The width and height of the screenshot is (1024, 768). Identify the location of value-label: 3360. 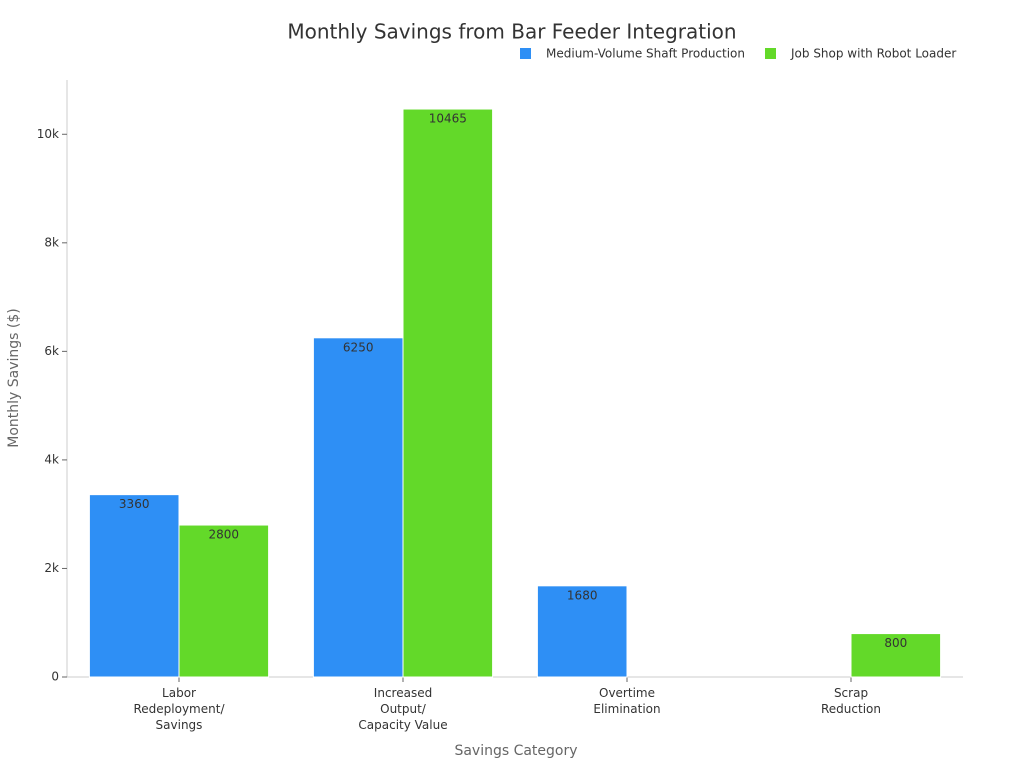
(134, 504).